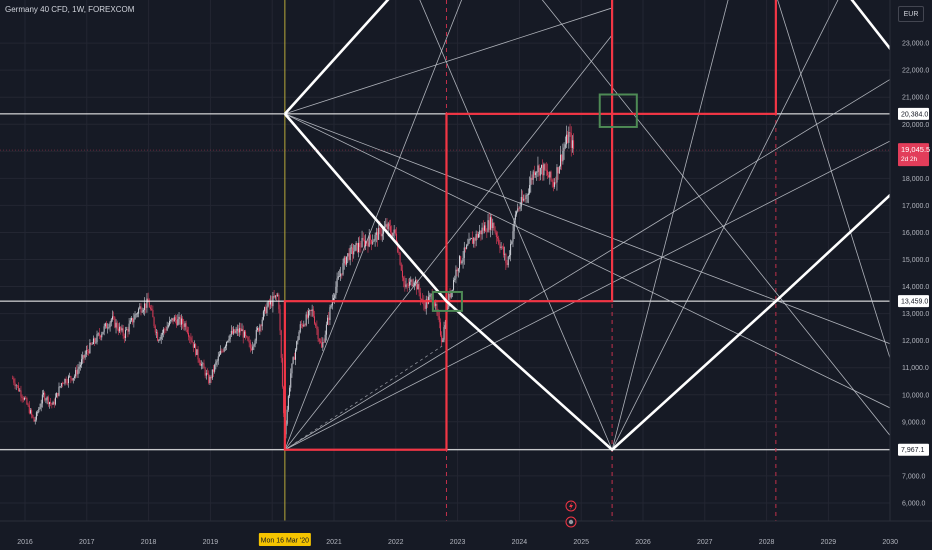 The height and width of the screenshot is (550, 932). Describe the element at coordinates (829, 542) in the screenshot. I see `time-tick-label: 2029` at that location.